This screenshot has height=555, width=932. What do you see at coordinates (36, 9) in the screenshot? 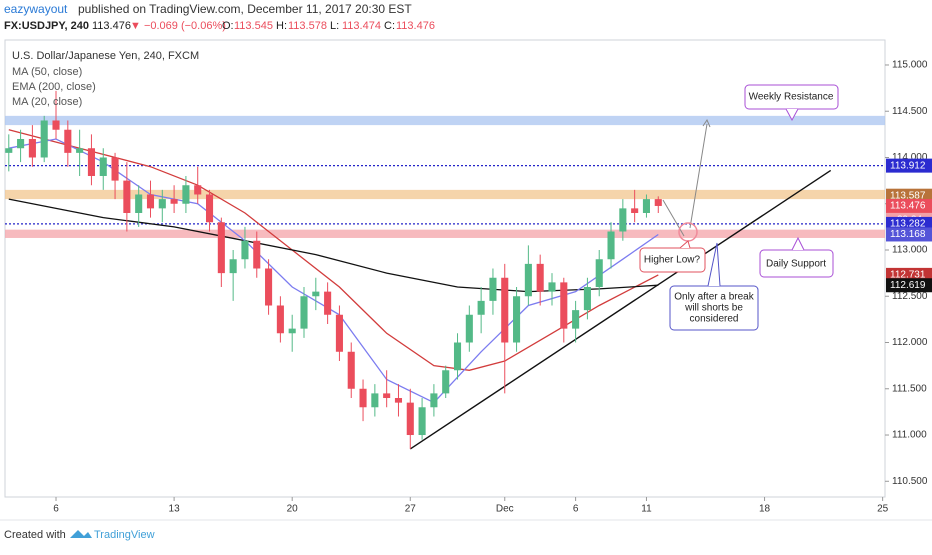
I see `author: eazywayout` at bounding box center [36, 9].